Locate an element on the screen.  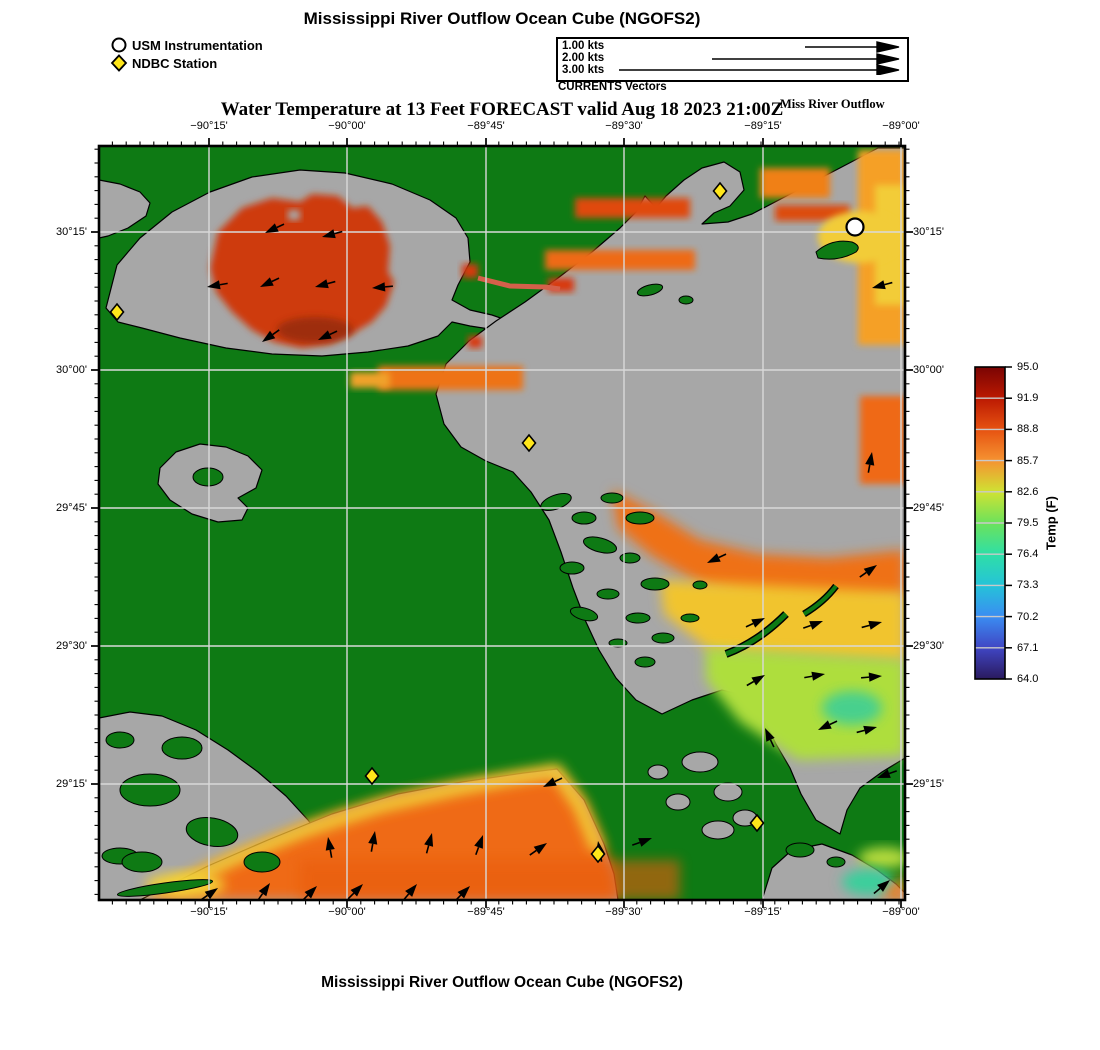
lon-label-top-3: −89°30' is located at coordinates (624, 126).